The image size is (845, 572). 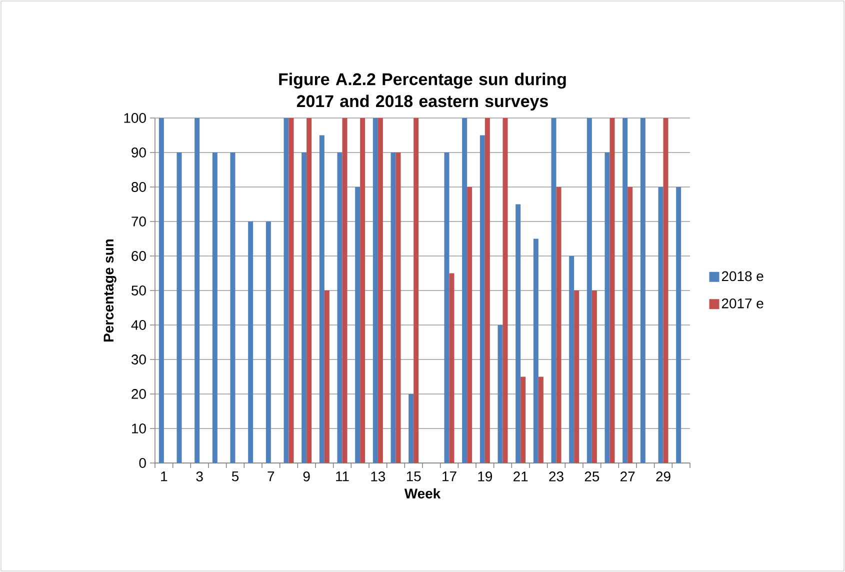 What do you see at coordinates (271, 477) in the screenshot?
I see `x-tick-label: 7` at bounding box center [271, 477].